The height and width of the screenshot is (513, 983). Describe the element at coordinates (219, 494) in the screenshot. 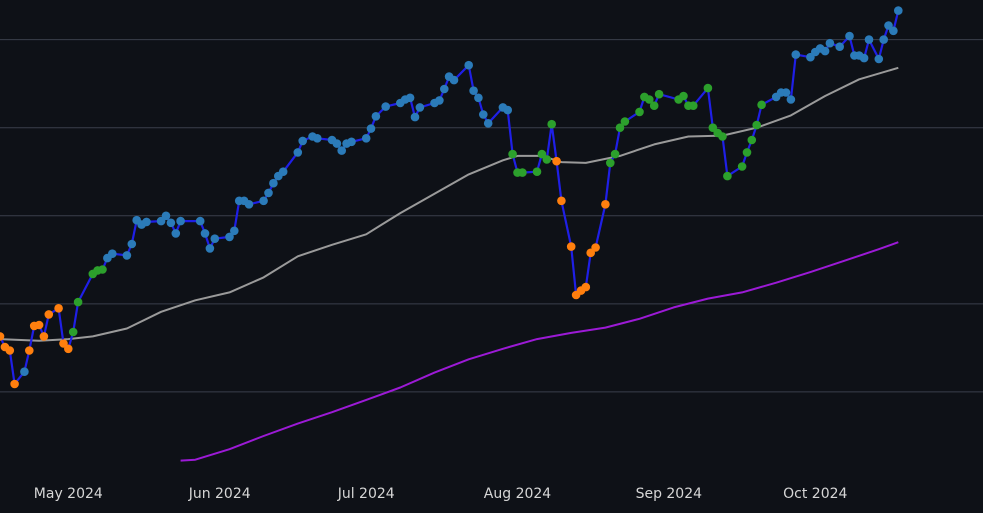

I see `x-tick-label-1: Jun 2024` at that location.